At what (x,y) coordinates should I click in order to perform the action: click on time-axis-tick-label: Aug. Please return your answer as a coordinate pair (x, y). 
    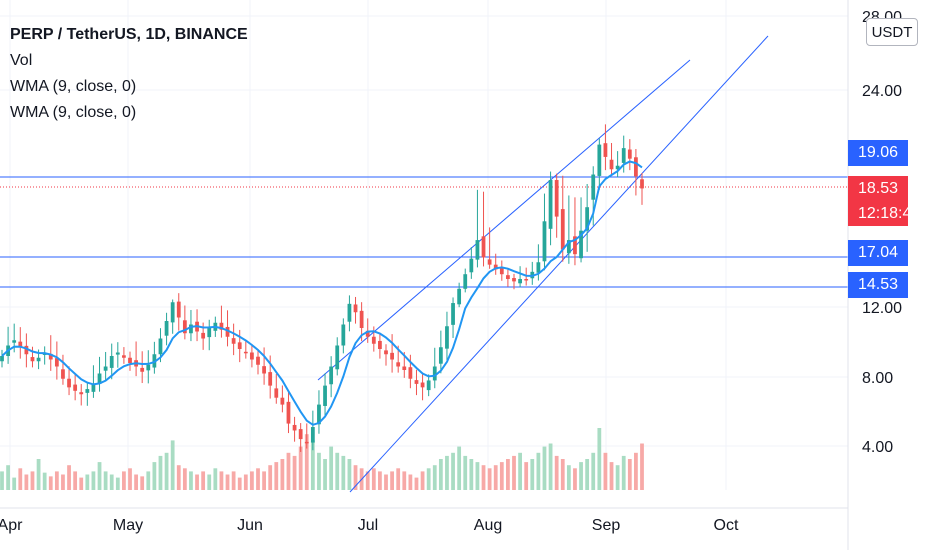
    Looking at the image, I should click on (488, 525).